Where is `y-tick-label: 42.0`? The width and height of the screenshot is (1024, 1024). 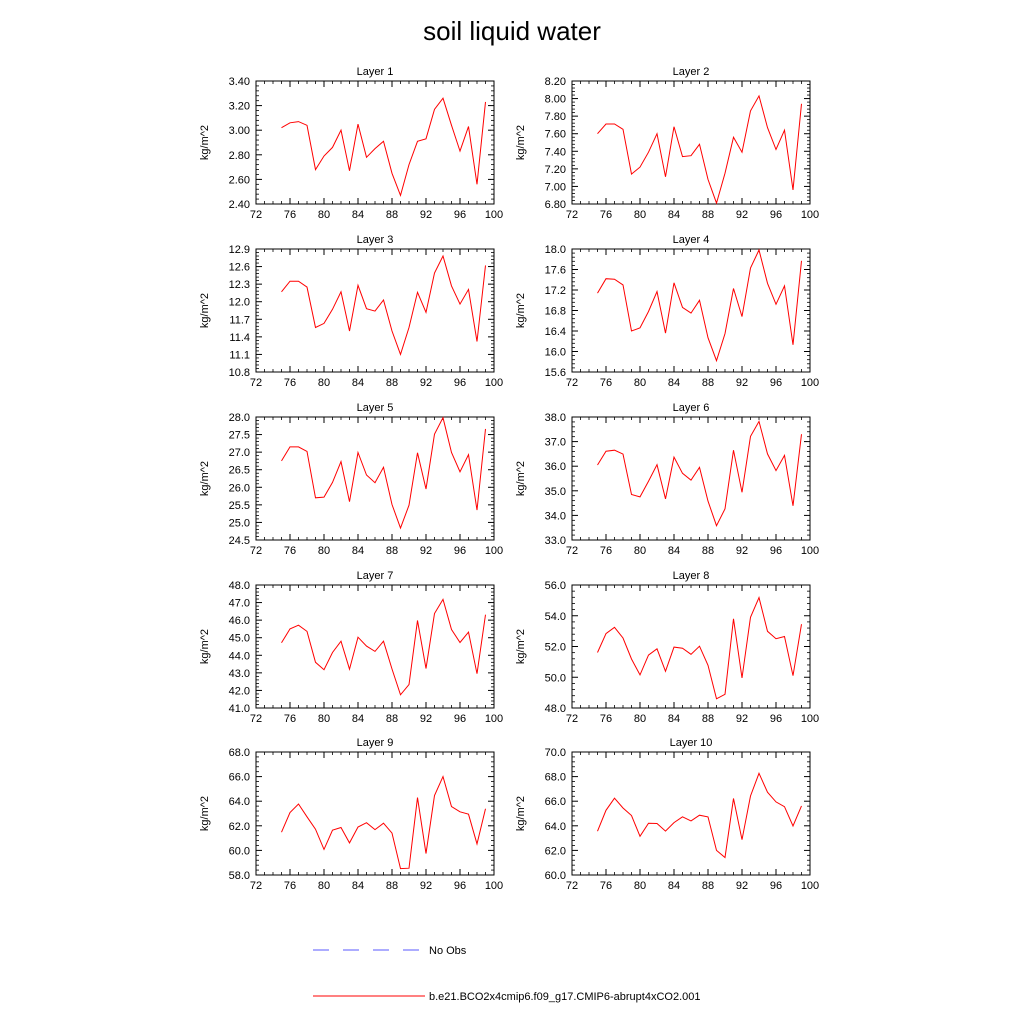 y-tick-label: 42.0 is located at coordinates (239, 691).